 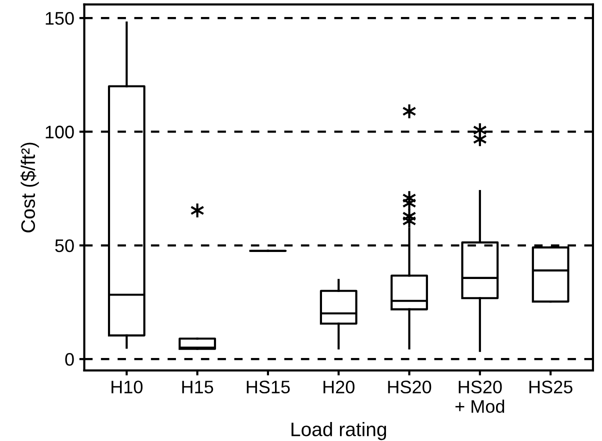 What do you see at coordinates (550, 387) in the screenshot?
I see `x-tick-label: HS25` at bounding box center [550, 387].